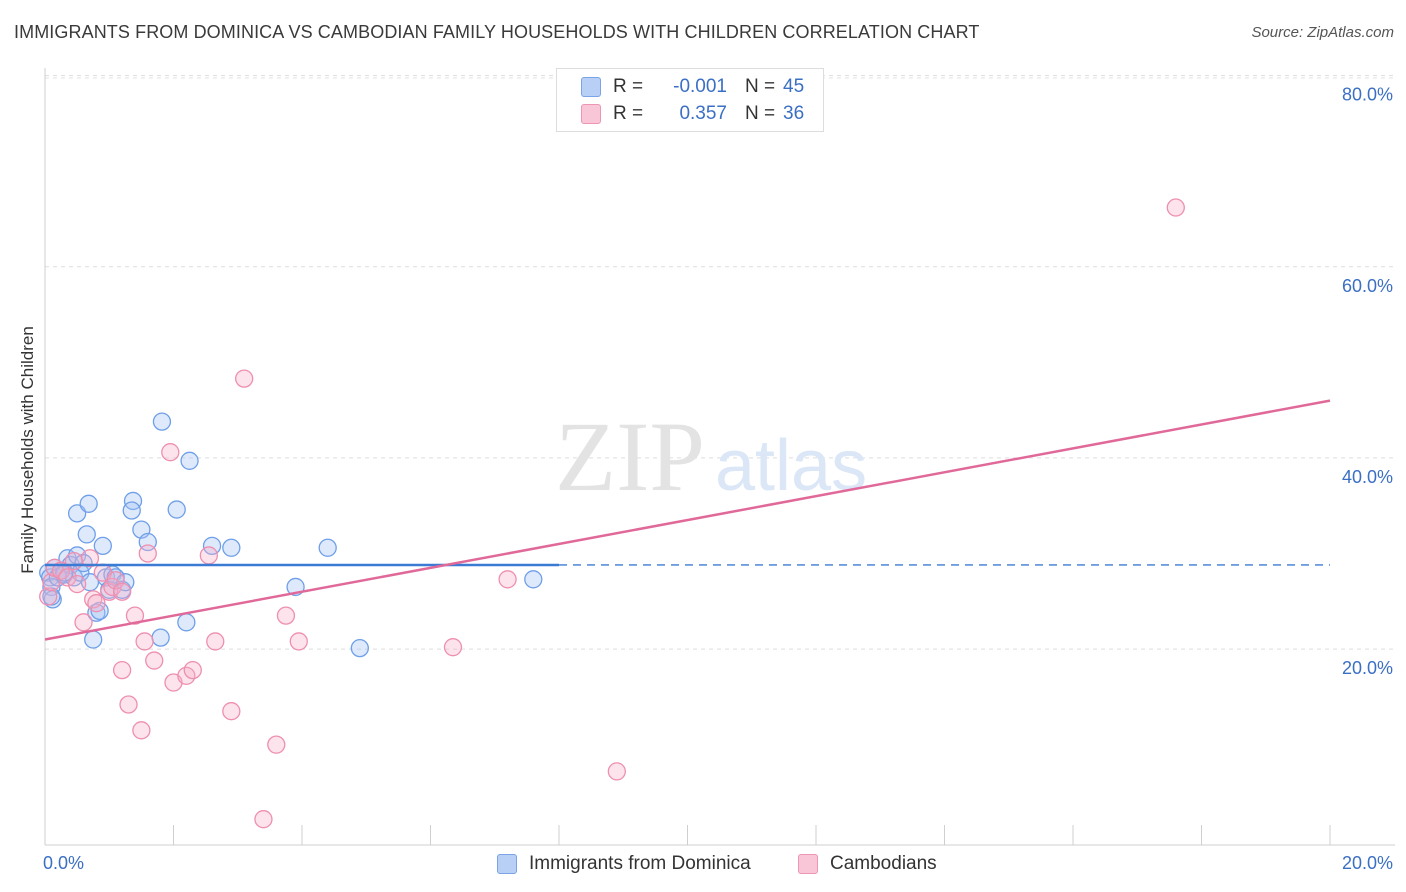 The height and width of the screenshot is (892, 1406). I want to click on legend-swatch-cambodians, so click(591, 114).